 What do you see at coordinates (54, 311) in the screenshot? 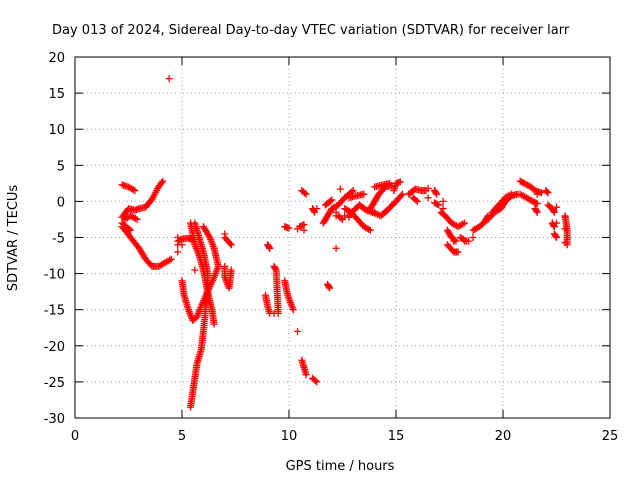
I see `y-tick-label: -15` at bounding box center [54, 311].